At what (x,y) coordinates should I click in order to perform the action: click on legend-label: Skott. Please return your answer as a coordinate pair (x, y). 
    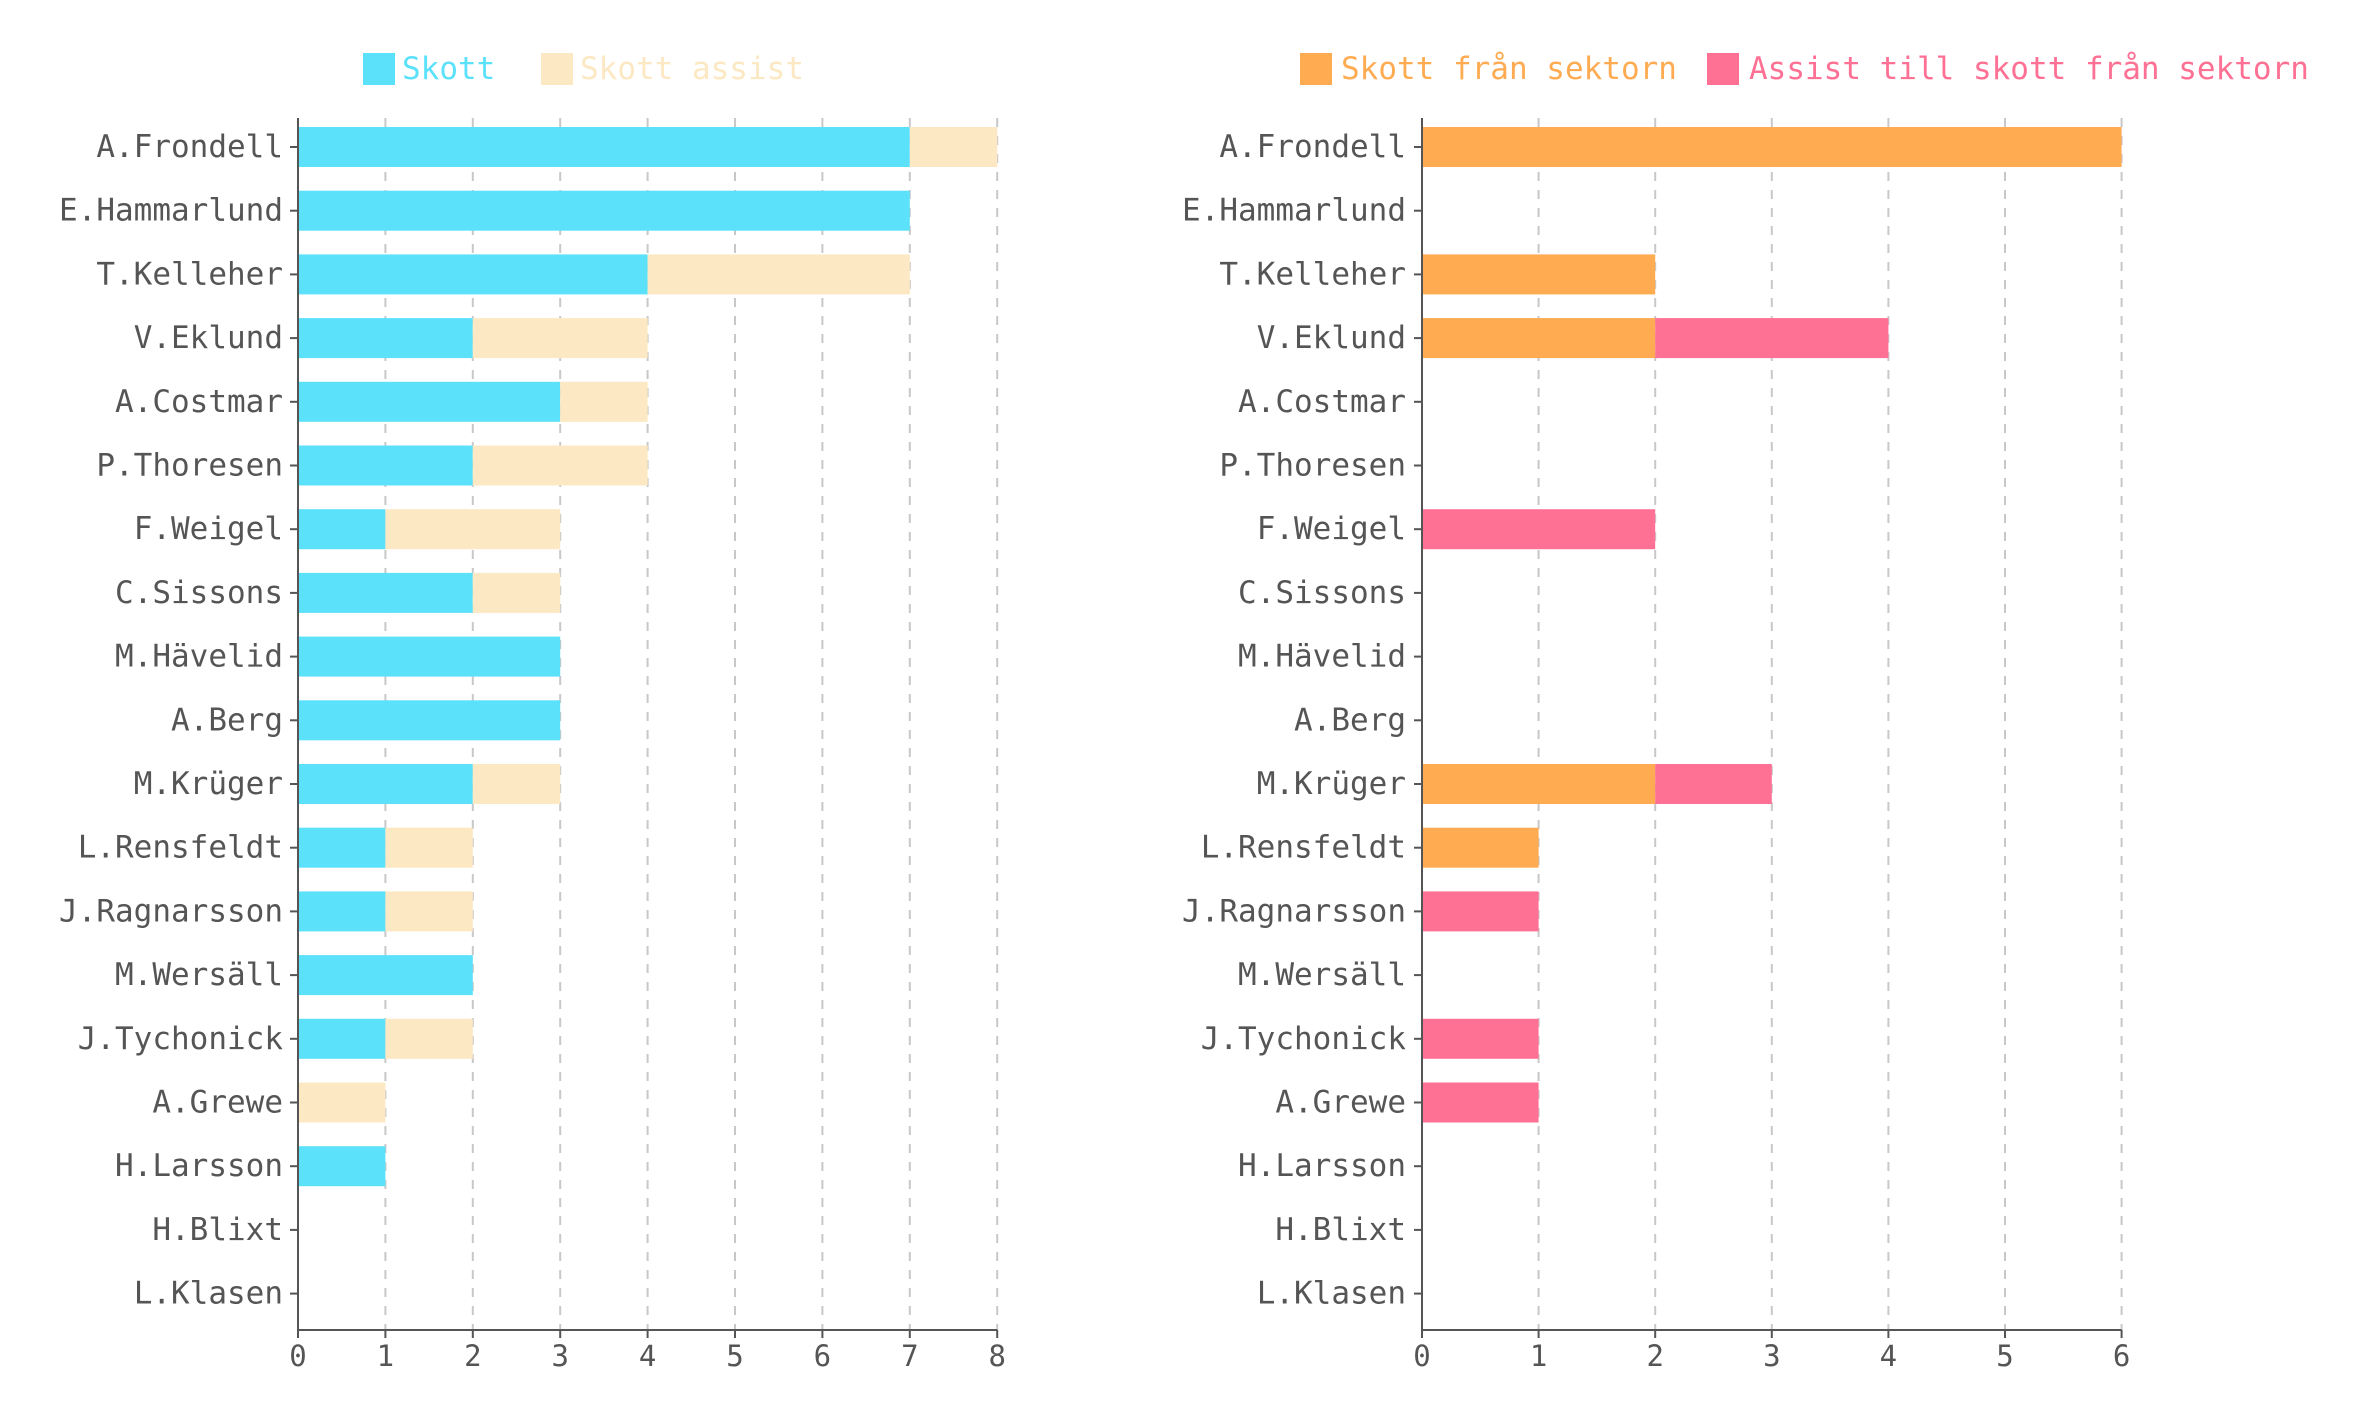
    Looking at the image, I should click on (448, 69).